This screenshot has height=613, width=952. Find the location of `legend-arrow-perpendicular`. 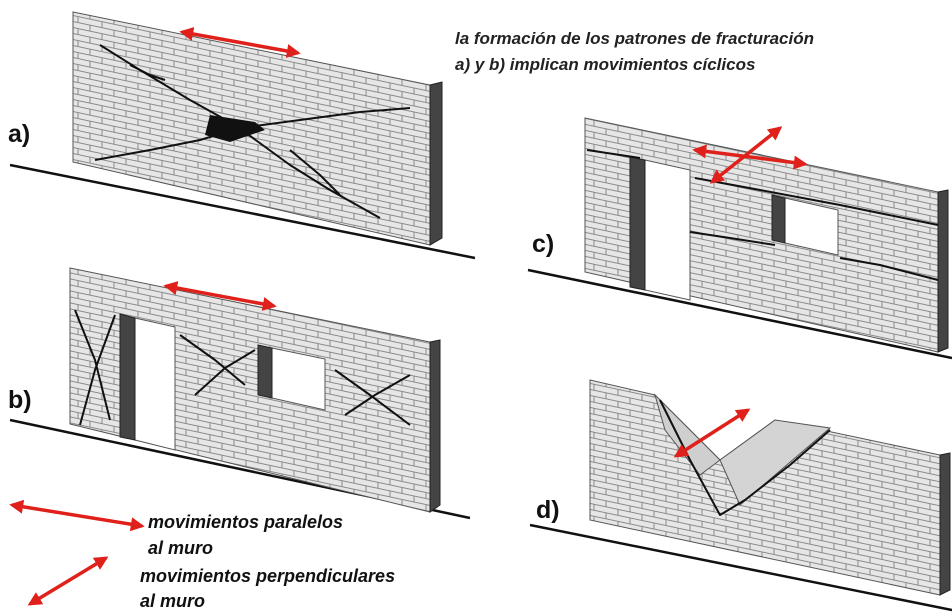

legend-arrow-perpendicular is located at coordinates (68, 581).